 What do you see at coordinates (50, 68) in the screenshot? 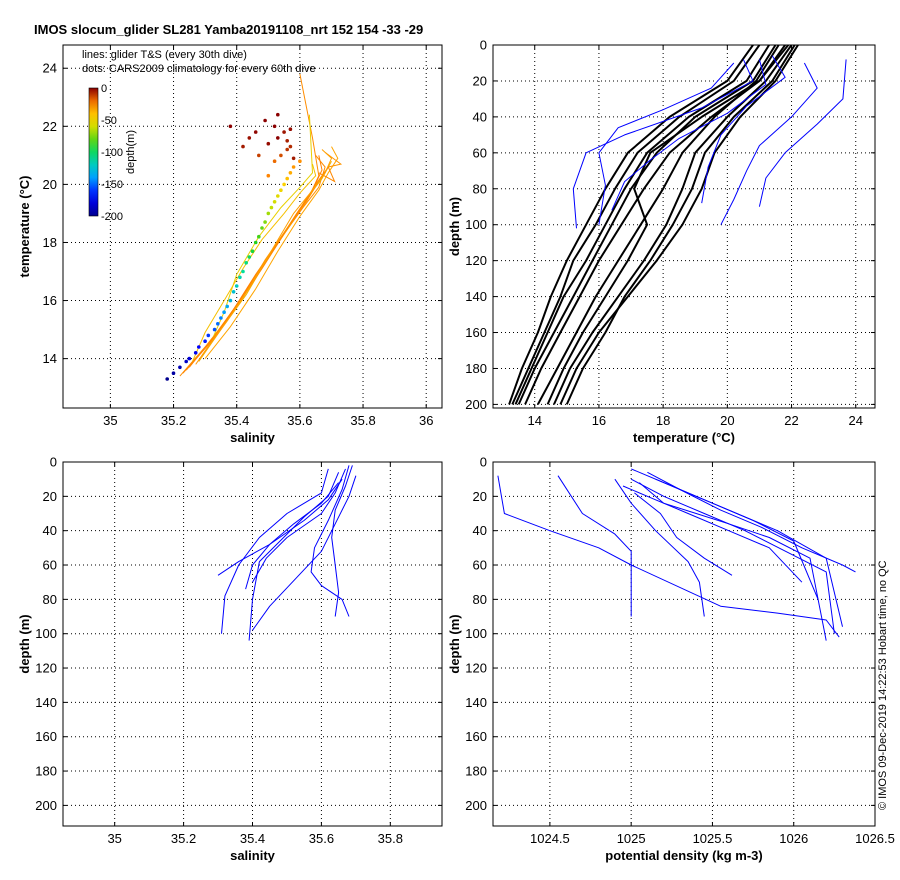
I see `y-tick-label: 24` at bounding box center [50, 68].